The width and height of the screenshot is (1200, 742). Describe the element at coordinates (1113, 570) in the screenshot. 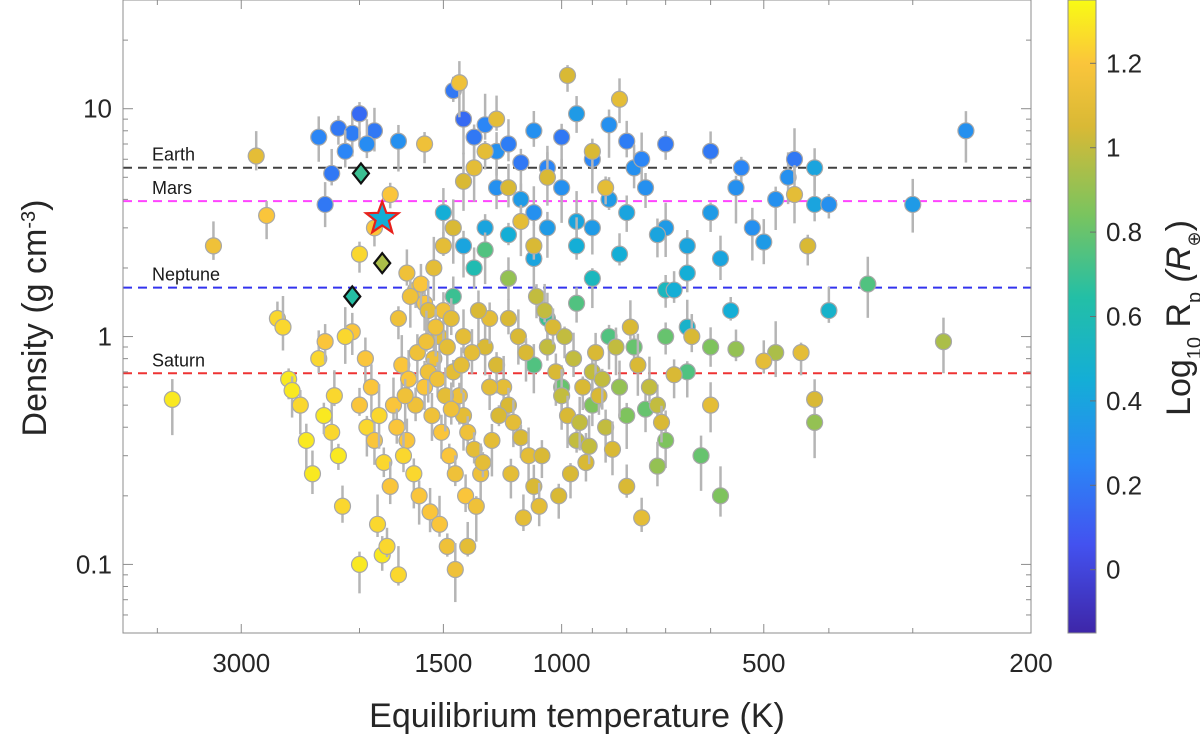

I see `colorbar-tick-label: 0` at that location.